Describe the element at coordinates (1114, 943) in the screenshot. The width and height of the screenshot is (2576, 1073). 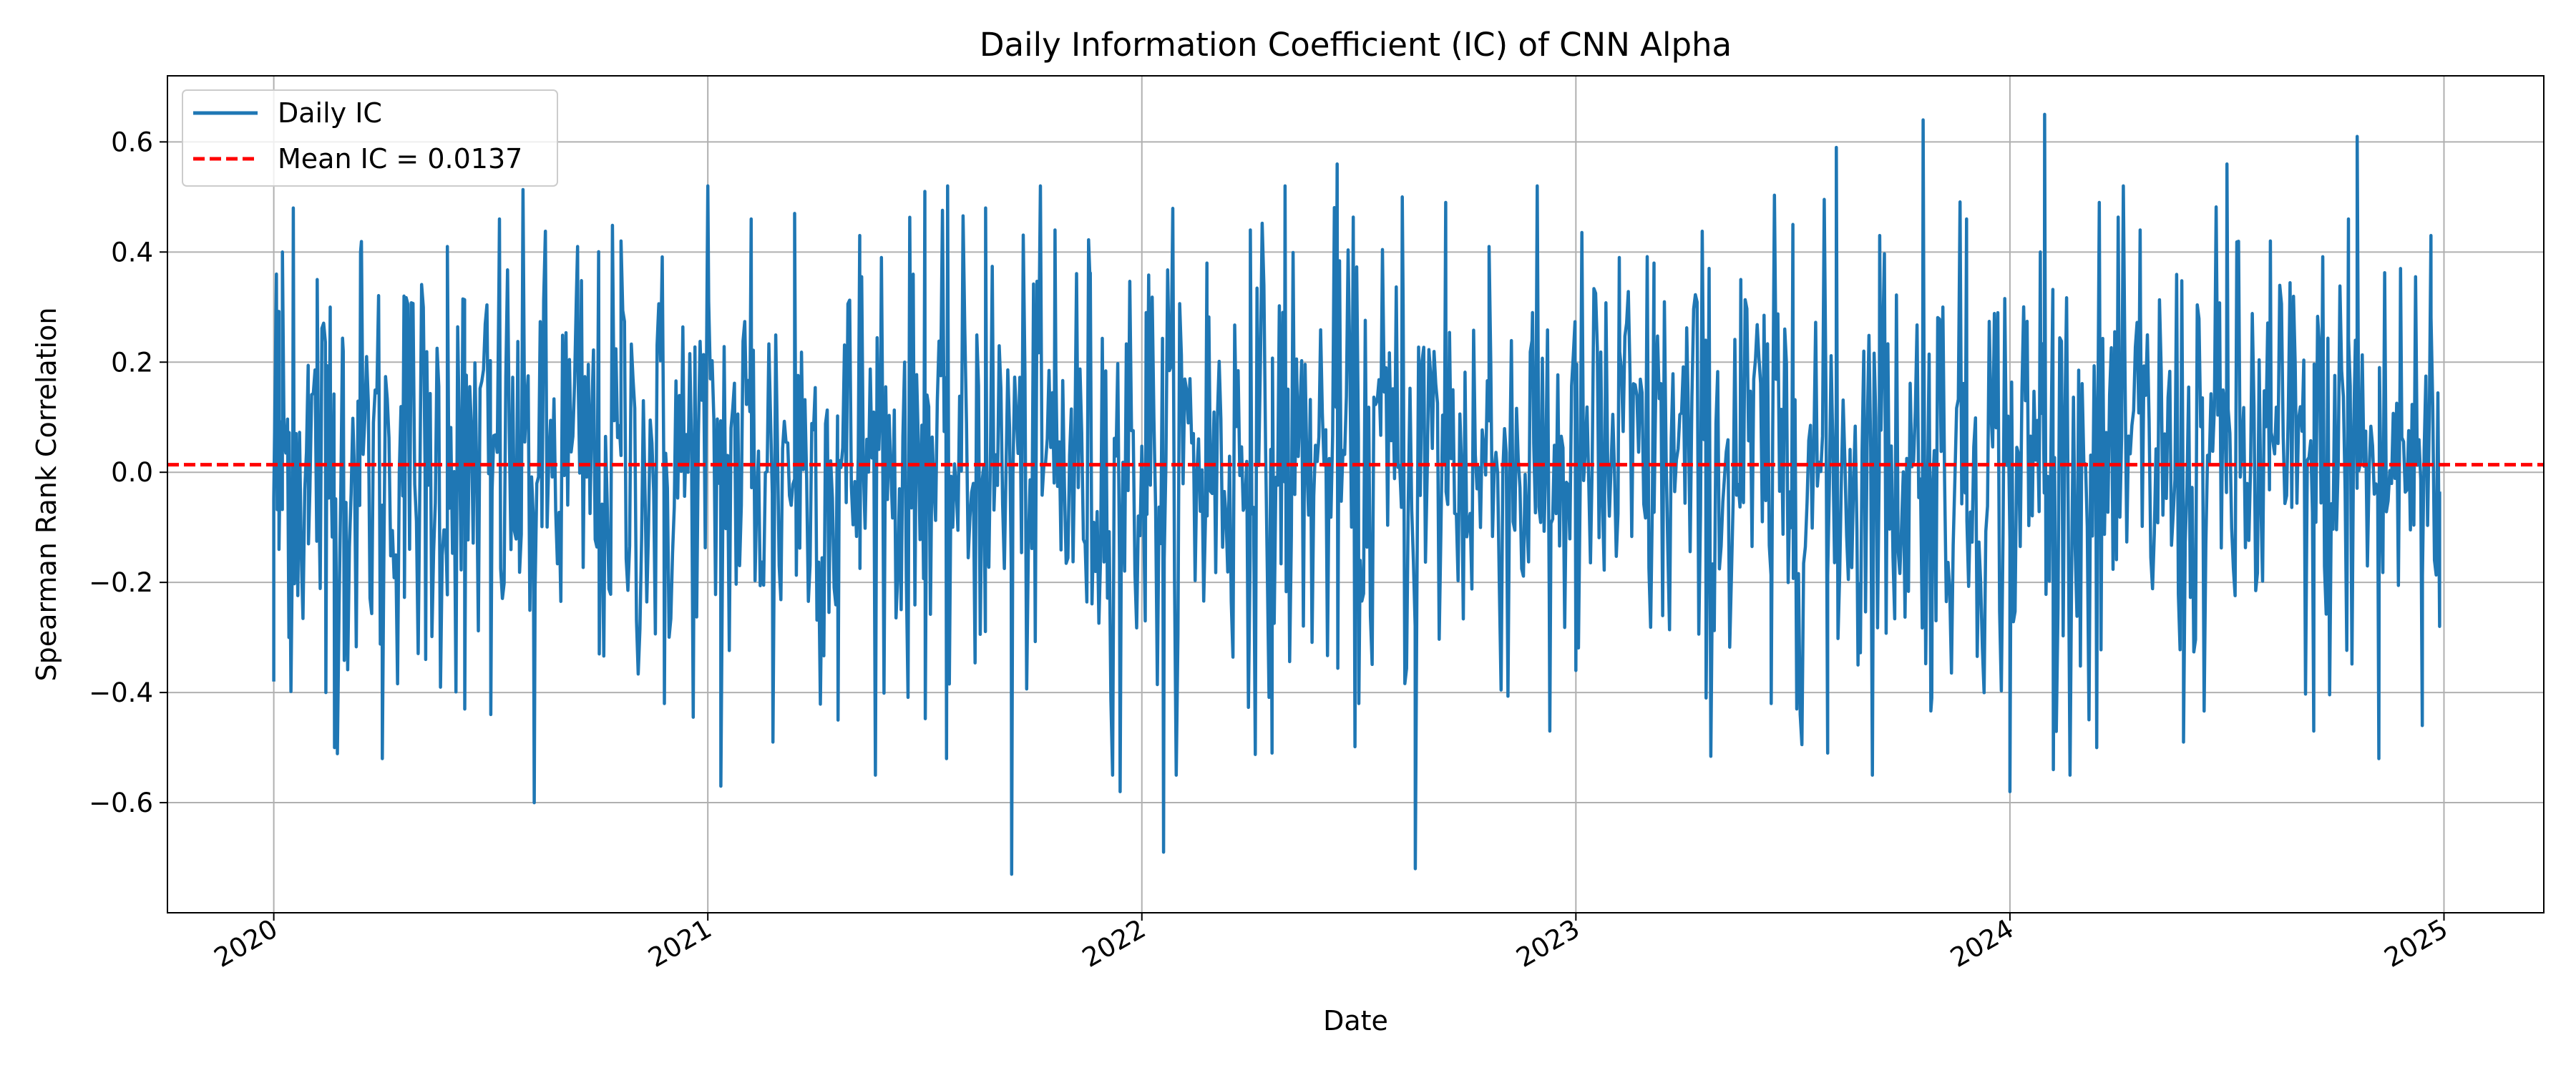
I see `x-tick-label: 2022` at that location.